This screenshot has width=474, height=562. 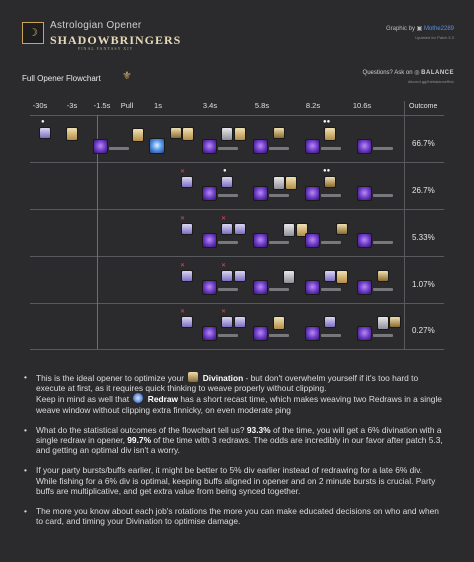 What do you see at coordinates (438, 29) in the screenshot?
I see `credit-author-link: Mothe2289` at bounding box center [438, 29].